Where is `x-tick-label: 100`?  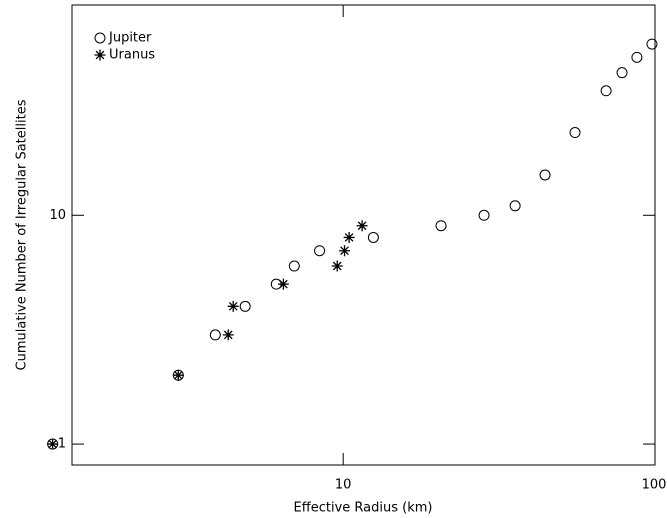 x-tick-label: 100 is located at coordinates (654, 485).